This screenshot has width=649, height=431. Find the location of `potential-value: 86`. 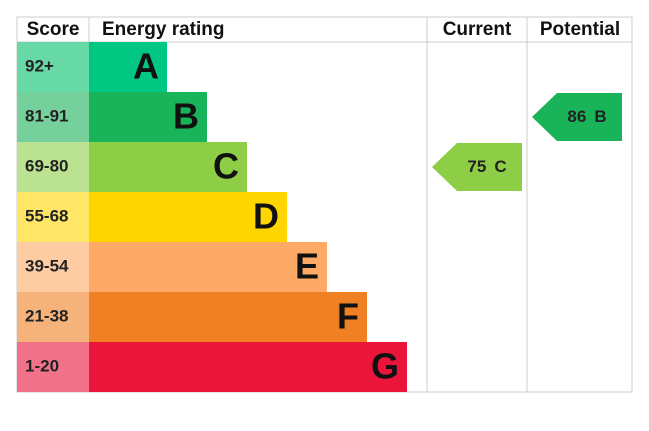

potential-value: 86 is located at coordinates (576, 116).